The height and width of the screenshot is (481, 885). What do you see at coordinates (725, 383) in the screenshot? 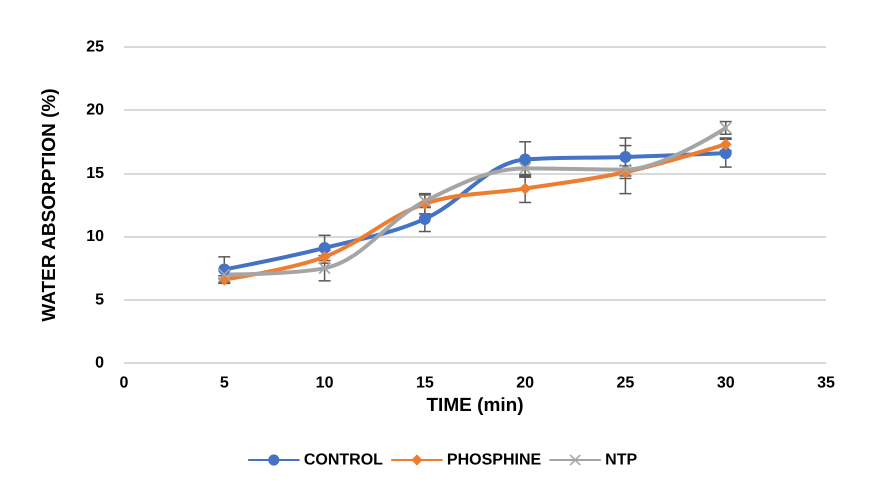
I see `x-tick-label: 30` at bounding box center [725, 383].